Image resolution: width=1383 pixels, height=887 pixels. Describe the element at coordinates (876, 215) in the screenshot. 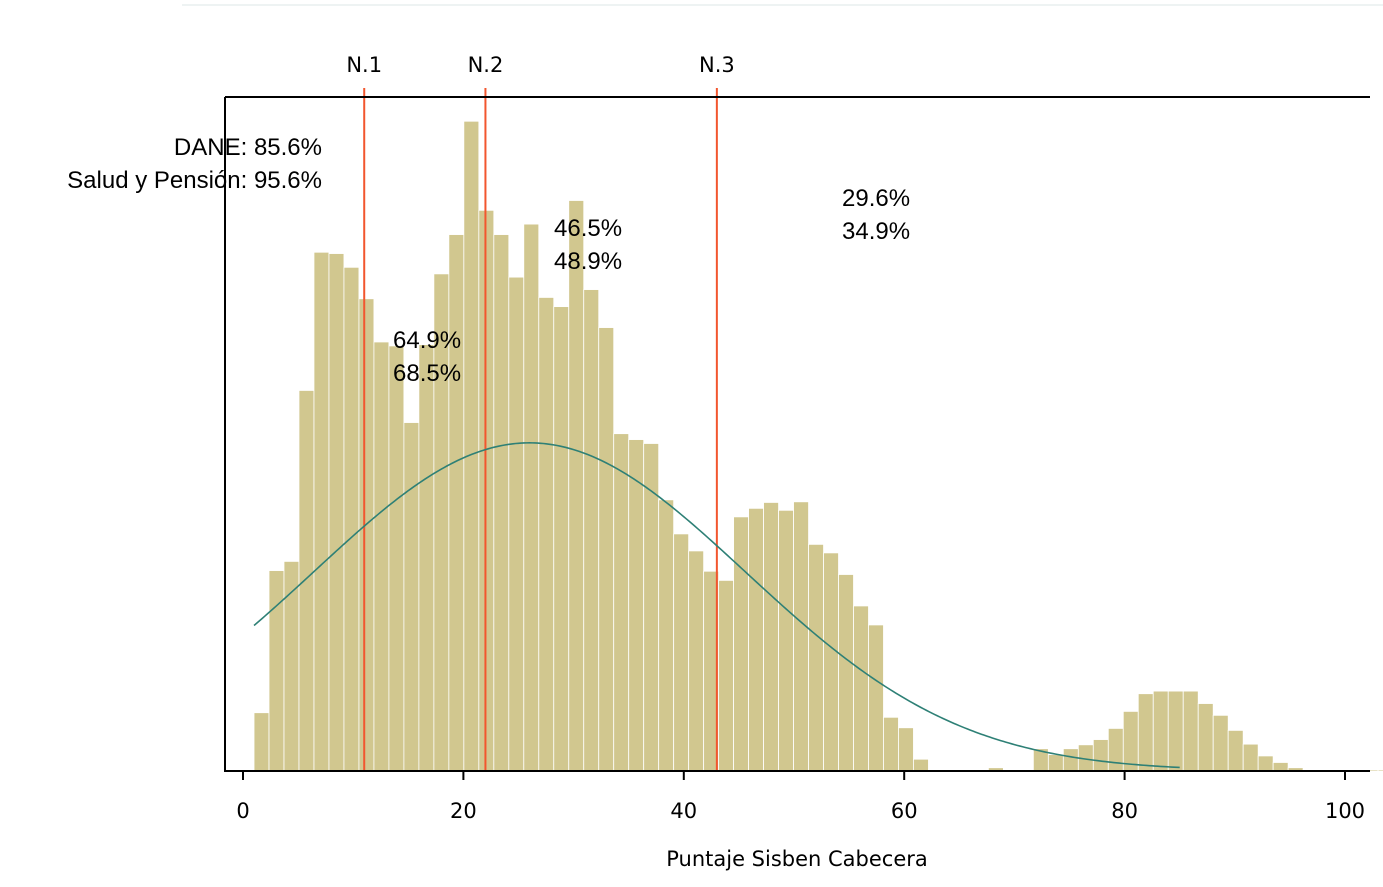

I see `annotation-band-3: 29.6% 34.9%` at that location.